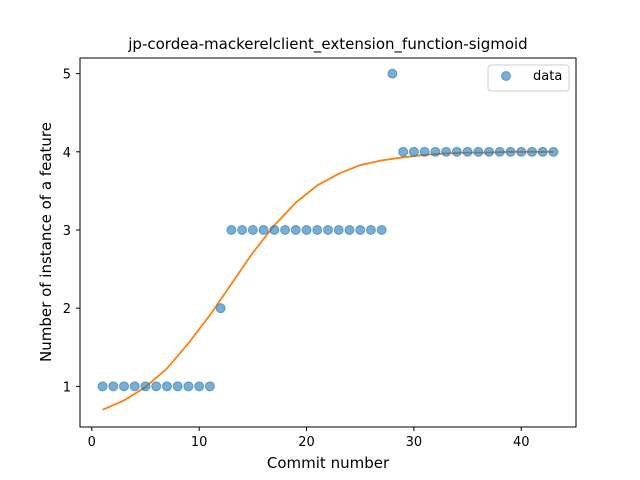 Image resolution: width=640 pixels, height=480 pixels. What do you see at coordinates (67, 231) in the screenshot?
I see `y-tick-label: 3` at bounding box center [67, 231].